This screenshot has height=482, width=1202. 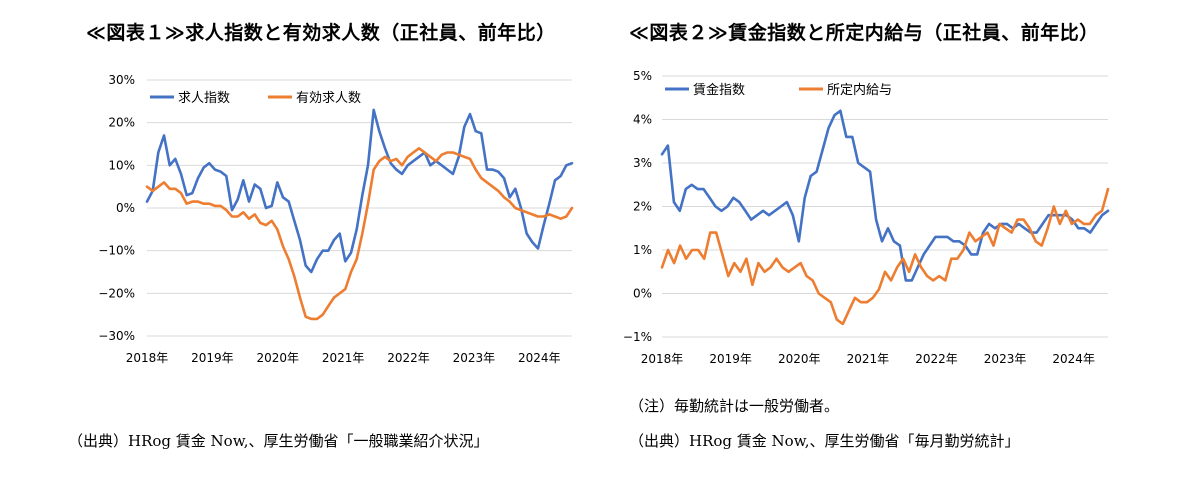 I want to click on y-tick-label: 20%, so click(x=121, y=123).